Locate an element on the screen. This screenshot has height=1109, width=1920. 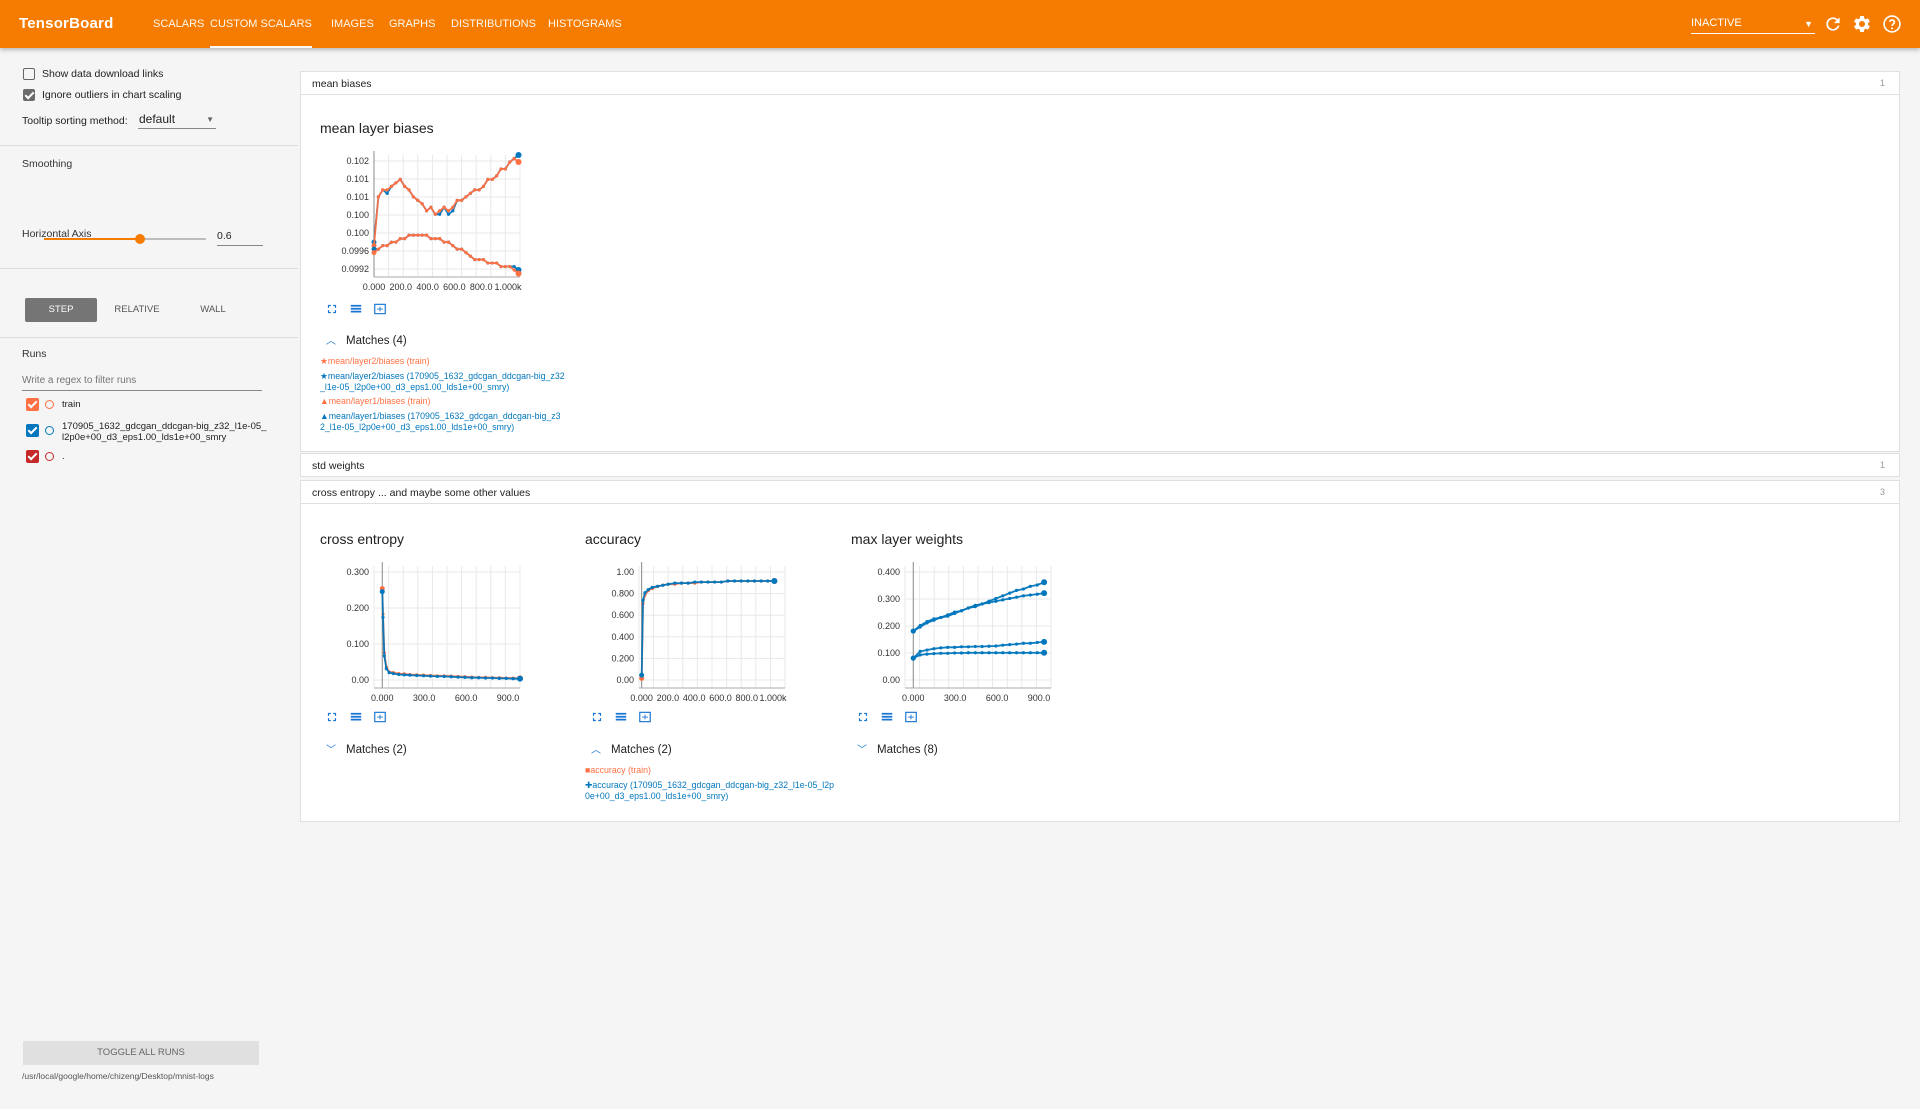
refresh-icon is located at coordinates (1833, 24).